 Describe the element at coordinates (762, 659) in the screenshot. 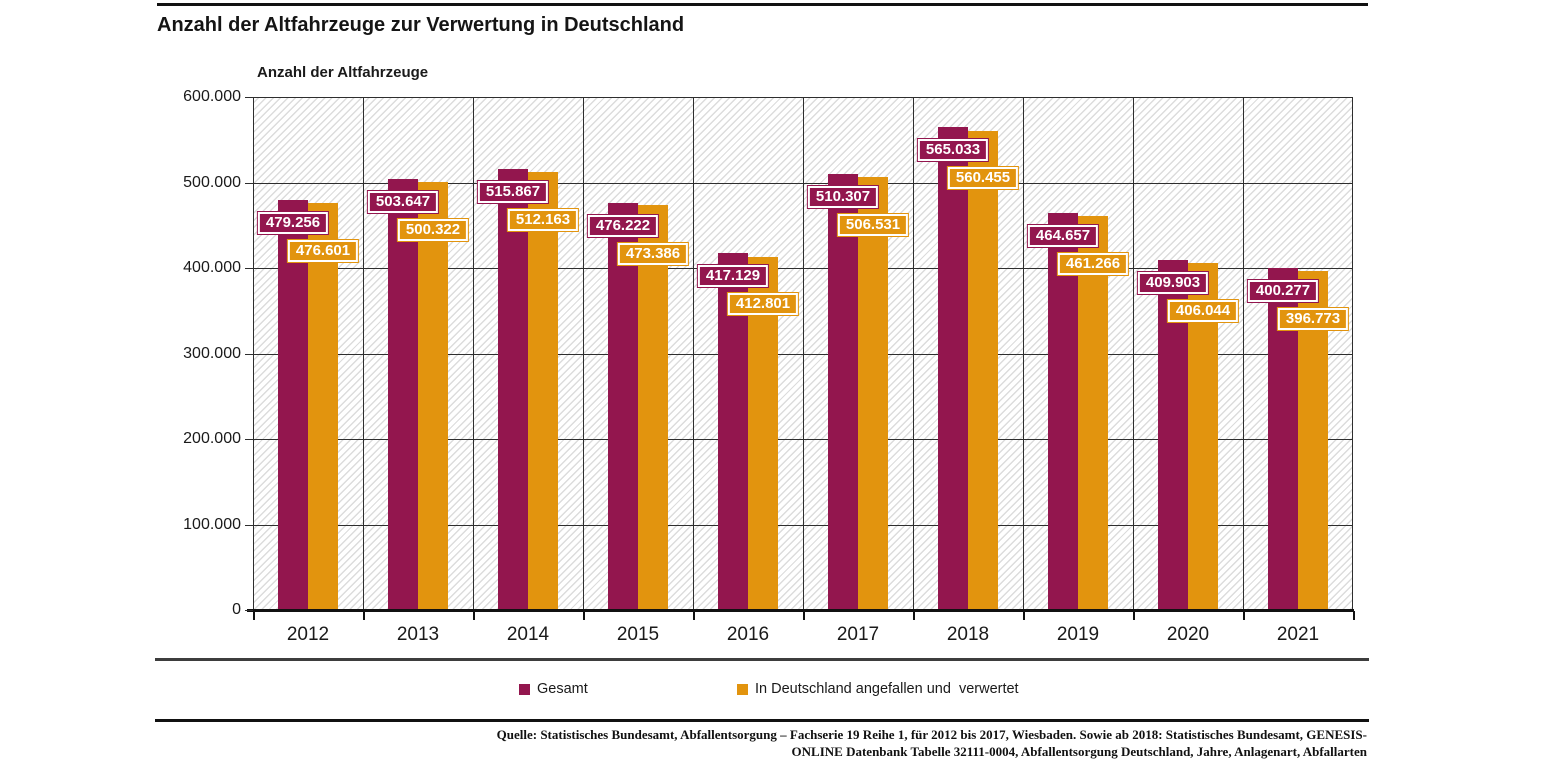

I see `legend-separator` at that location.